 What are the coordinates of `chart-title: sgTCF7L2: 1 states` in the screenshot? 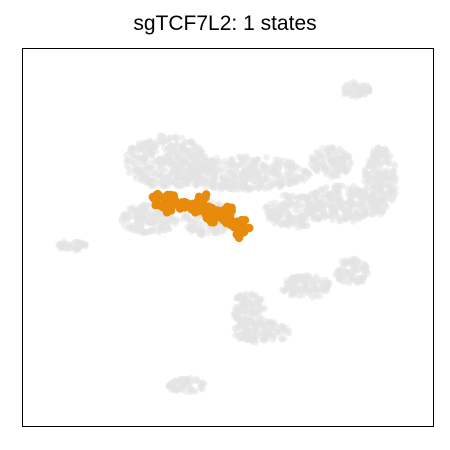 It's located at (225, 23).